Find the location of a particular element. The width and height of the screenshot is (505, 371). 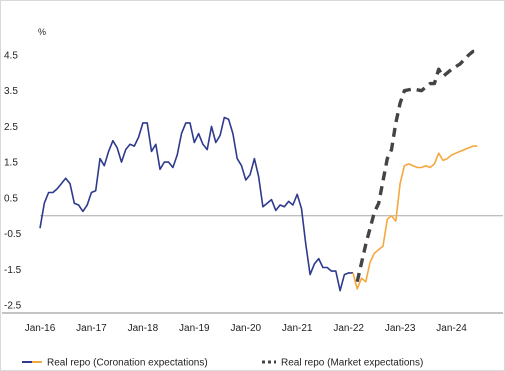

x-tick-label: Jan-17 is located at coordinates (91, 328).